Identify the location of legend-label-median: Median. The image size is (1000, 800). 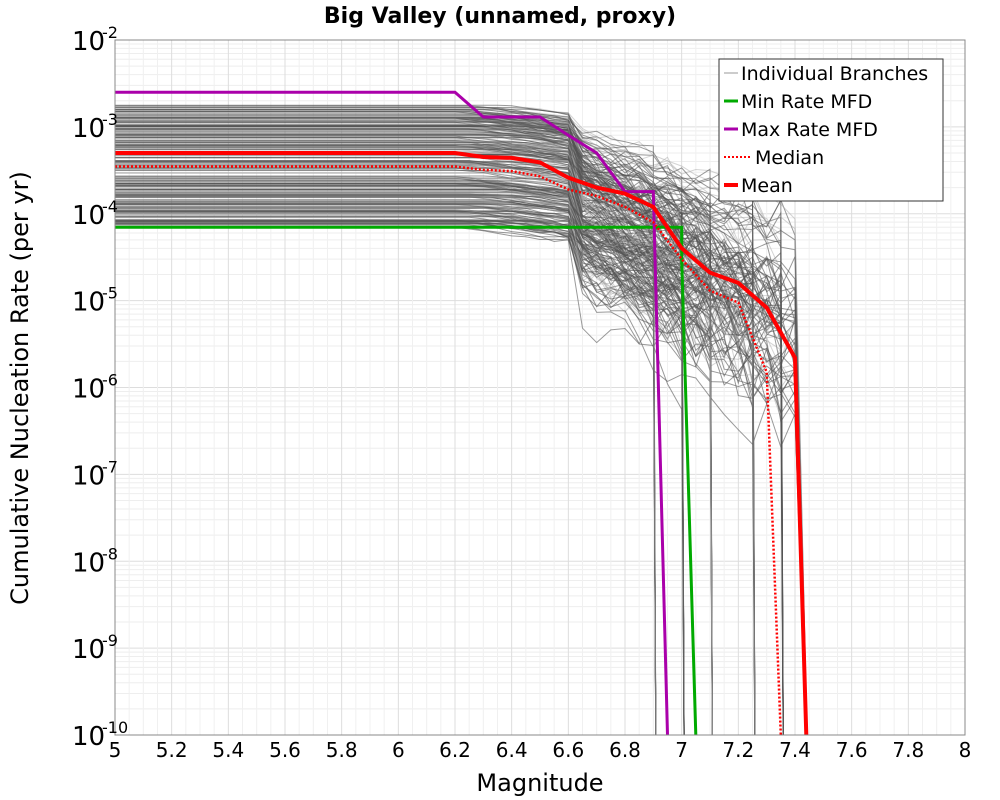
(789, 158).